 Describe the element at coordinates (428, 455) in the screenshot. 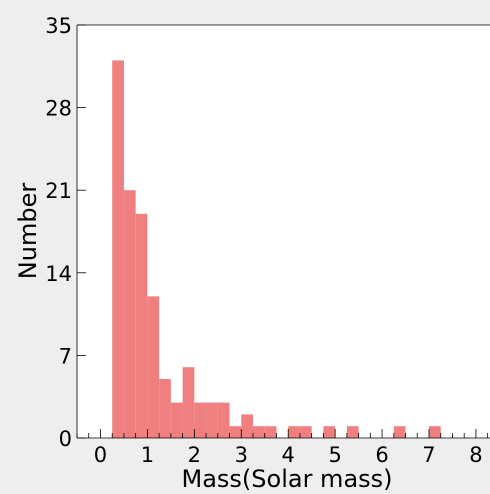

I see `x-tick-label: 7` at that location.